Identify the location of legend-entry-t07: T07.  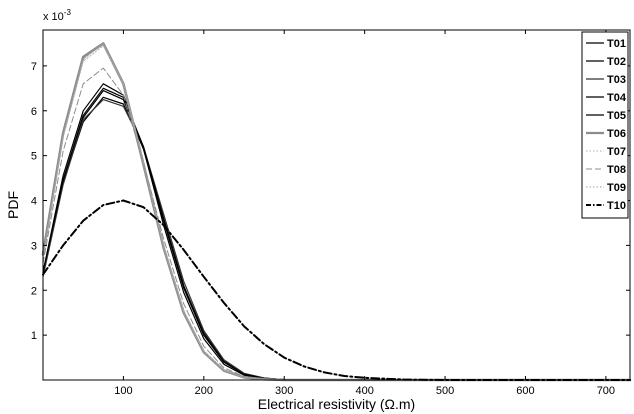
(616, 152).